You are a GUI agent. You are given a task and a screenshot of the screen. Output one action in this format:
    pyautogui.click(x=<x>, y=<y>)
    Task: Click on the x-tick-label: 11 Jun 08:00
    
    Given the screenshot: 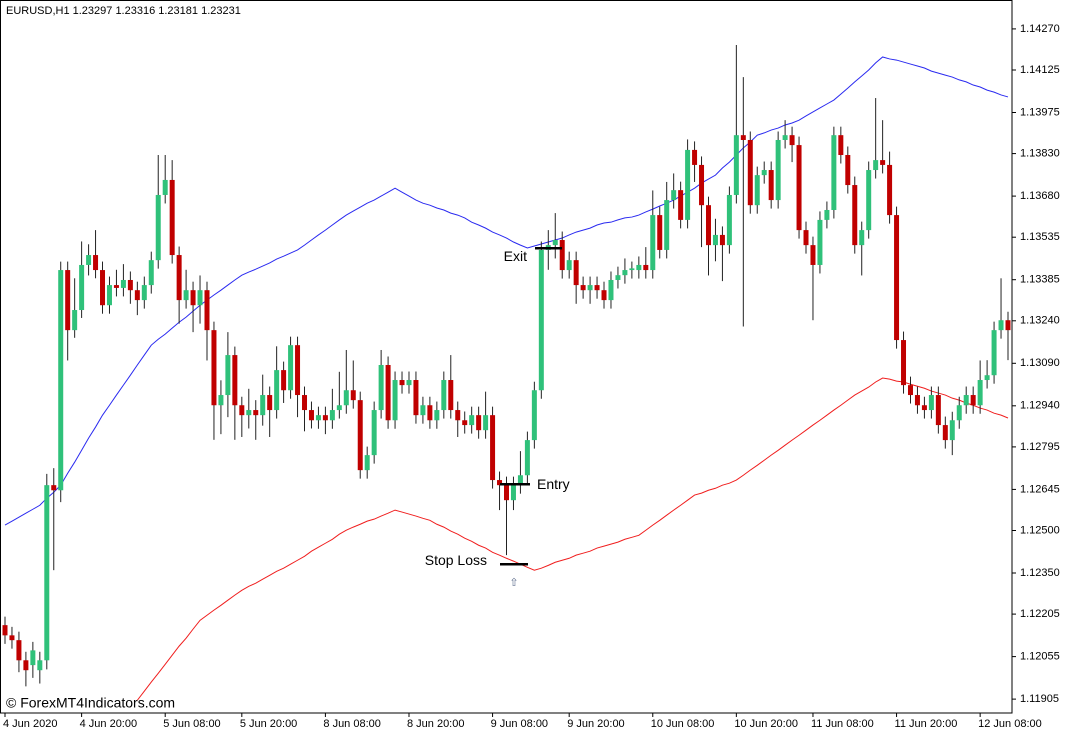 What is the action you would take?
    pyautogui.click(x=842, y=724)
    